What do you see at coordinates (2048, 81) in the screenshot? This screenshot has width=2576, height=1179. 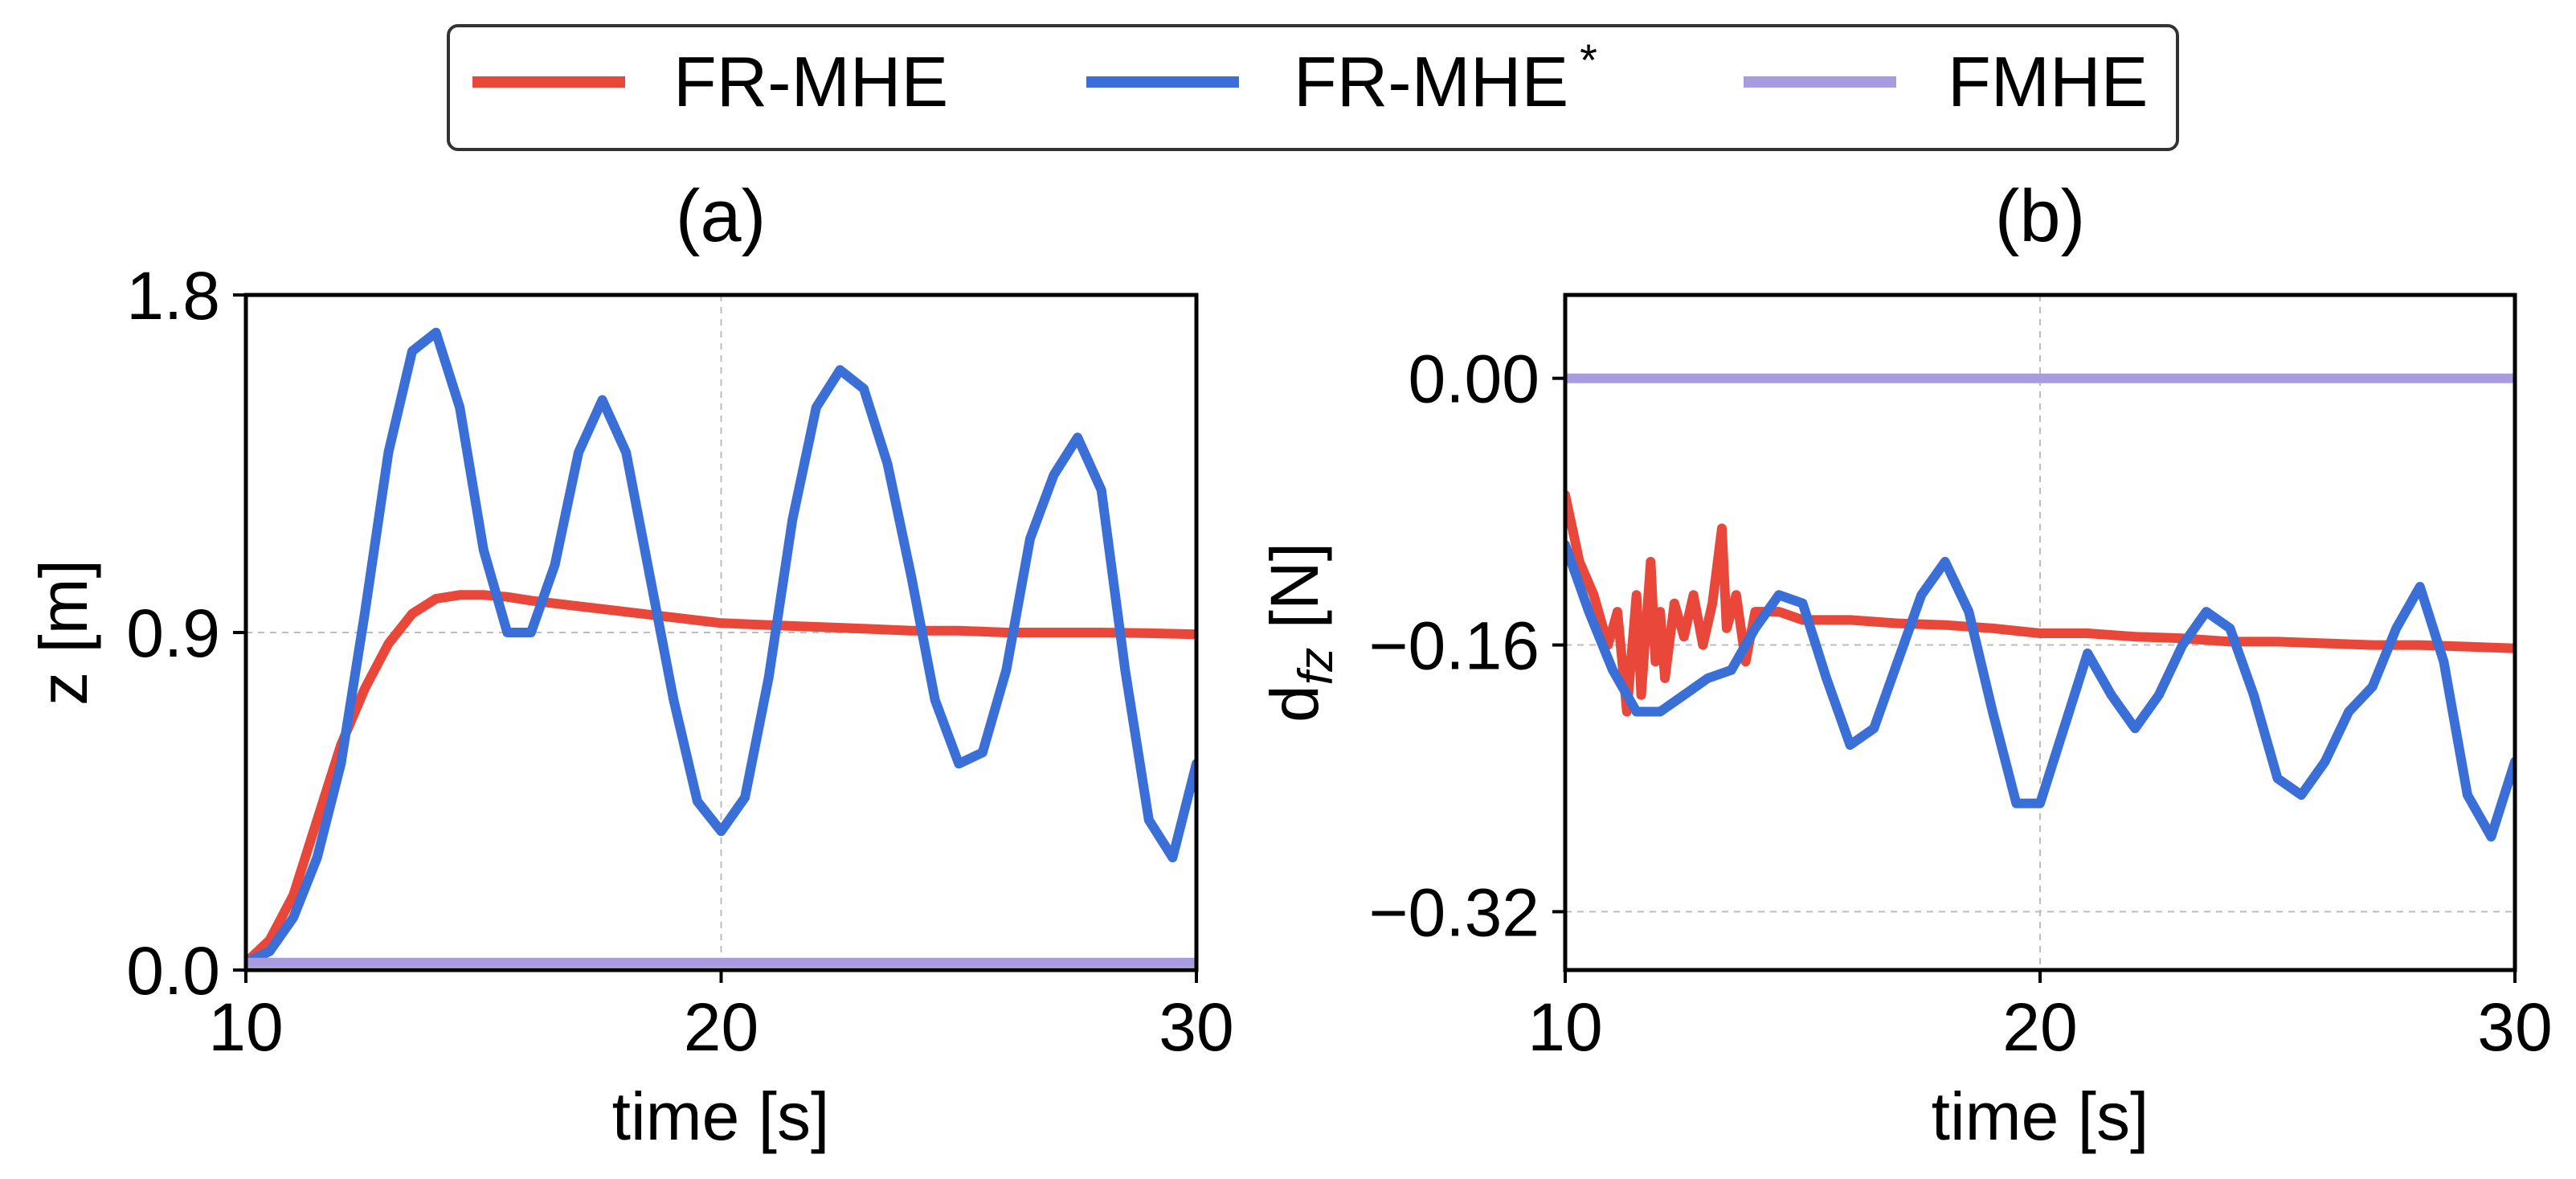 I see `legend-label-fmhe: FMHE` at bounding box center [2048, 81].